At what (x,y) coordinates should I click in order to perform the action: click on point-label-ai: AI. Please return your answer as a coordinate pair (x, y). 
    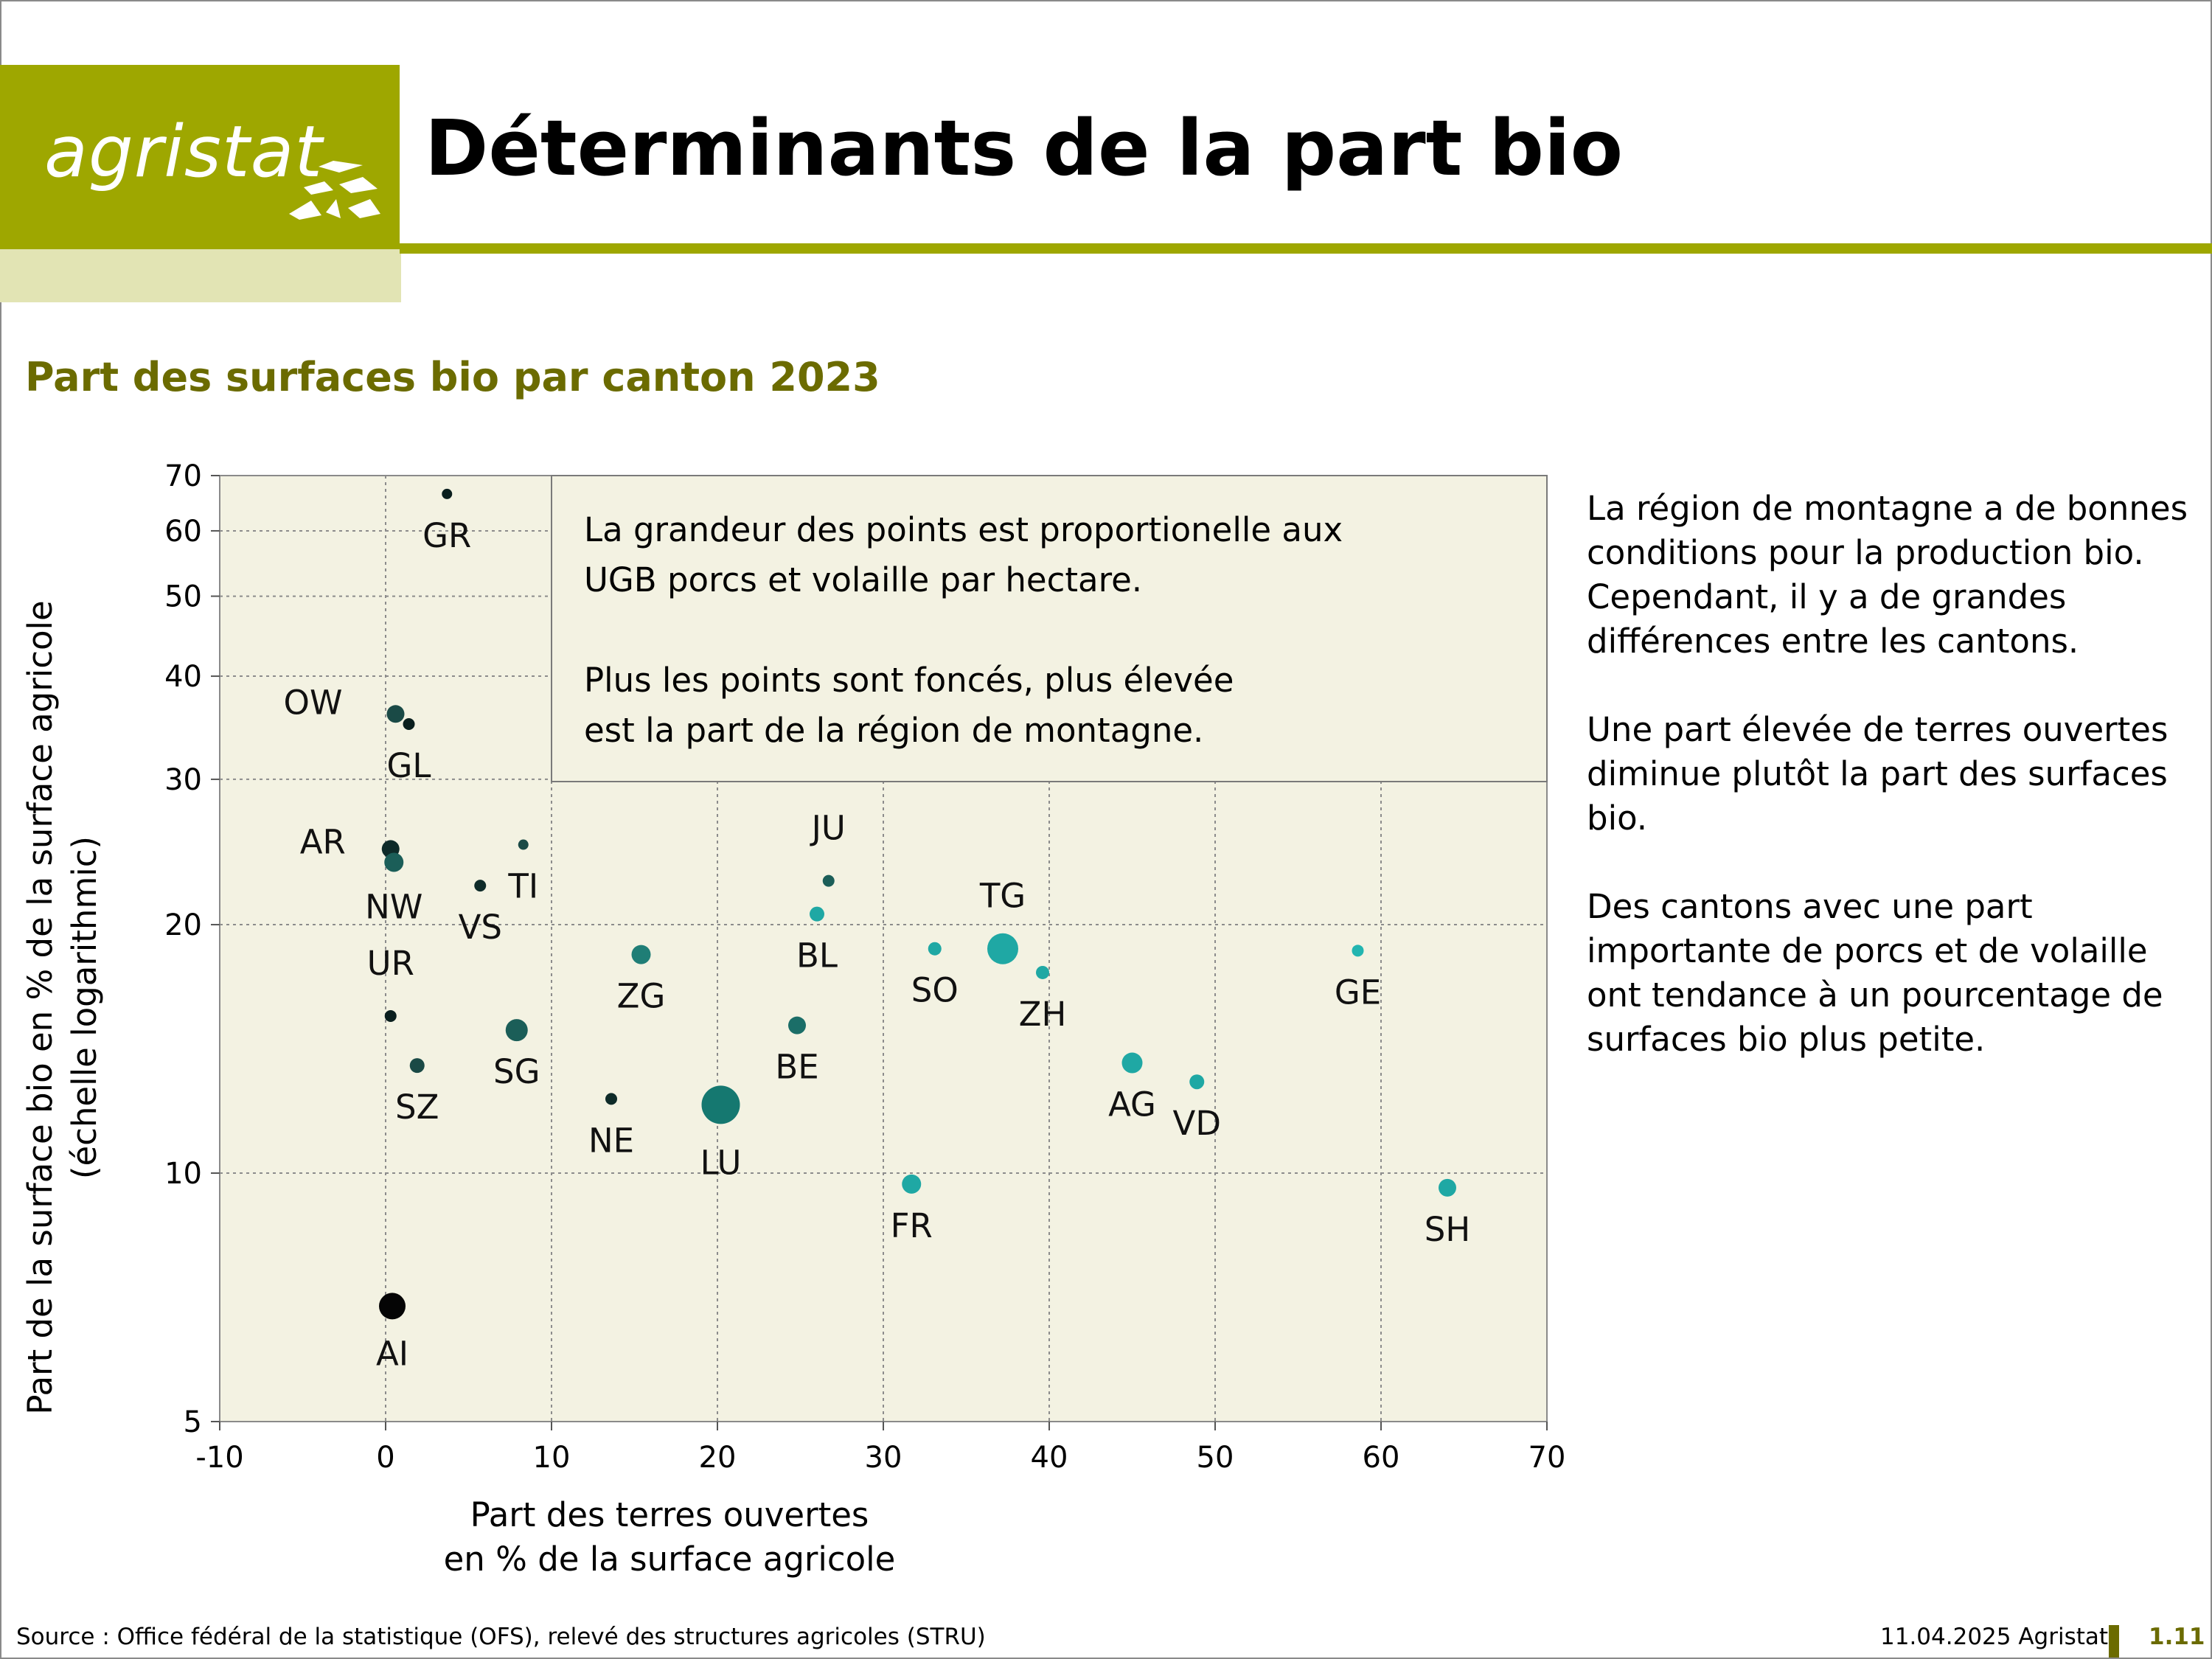
    Looking at the image, I should click on (392, 1353).